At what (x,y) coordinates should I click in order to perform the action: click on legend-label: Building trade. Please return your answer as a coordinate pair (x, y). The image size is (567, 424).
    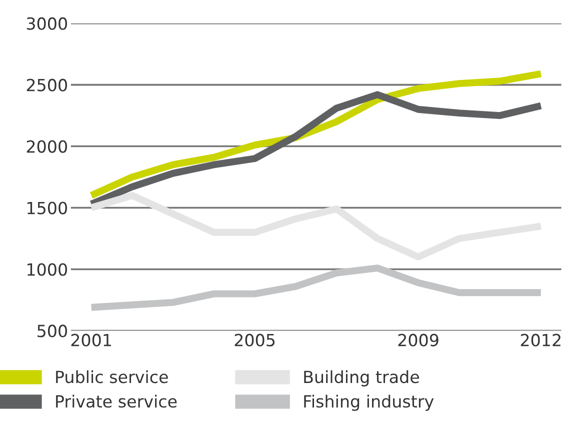
    Looking at the image, I should click on (362, 378).